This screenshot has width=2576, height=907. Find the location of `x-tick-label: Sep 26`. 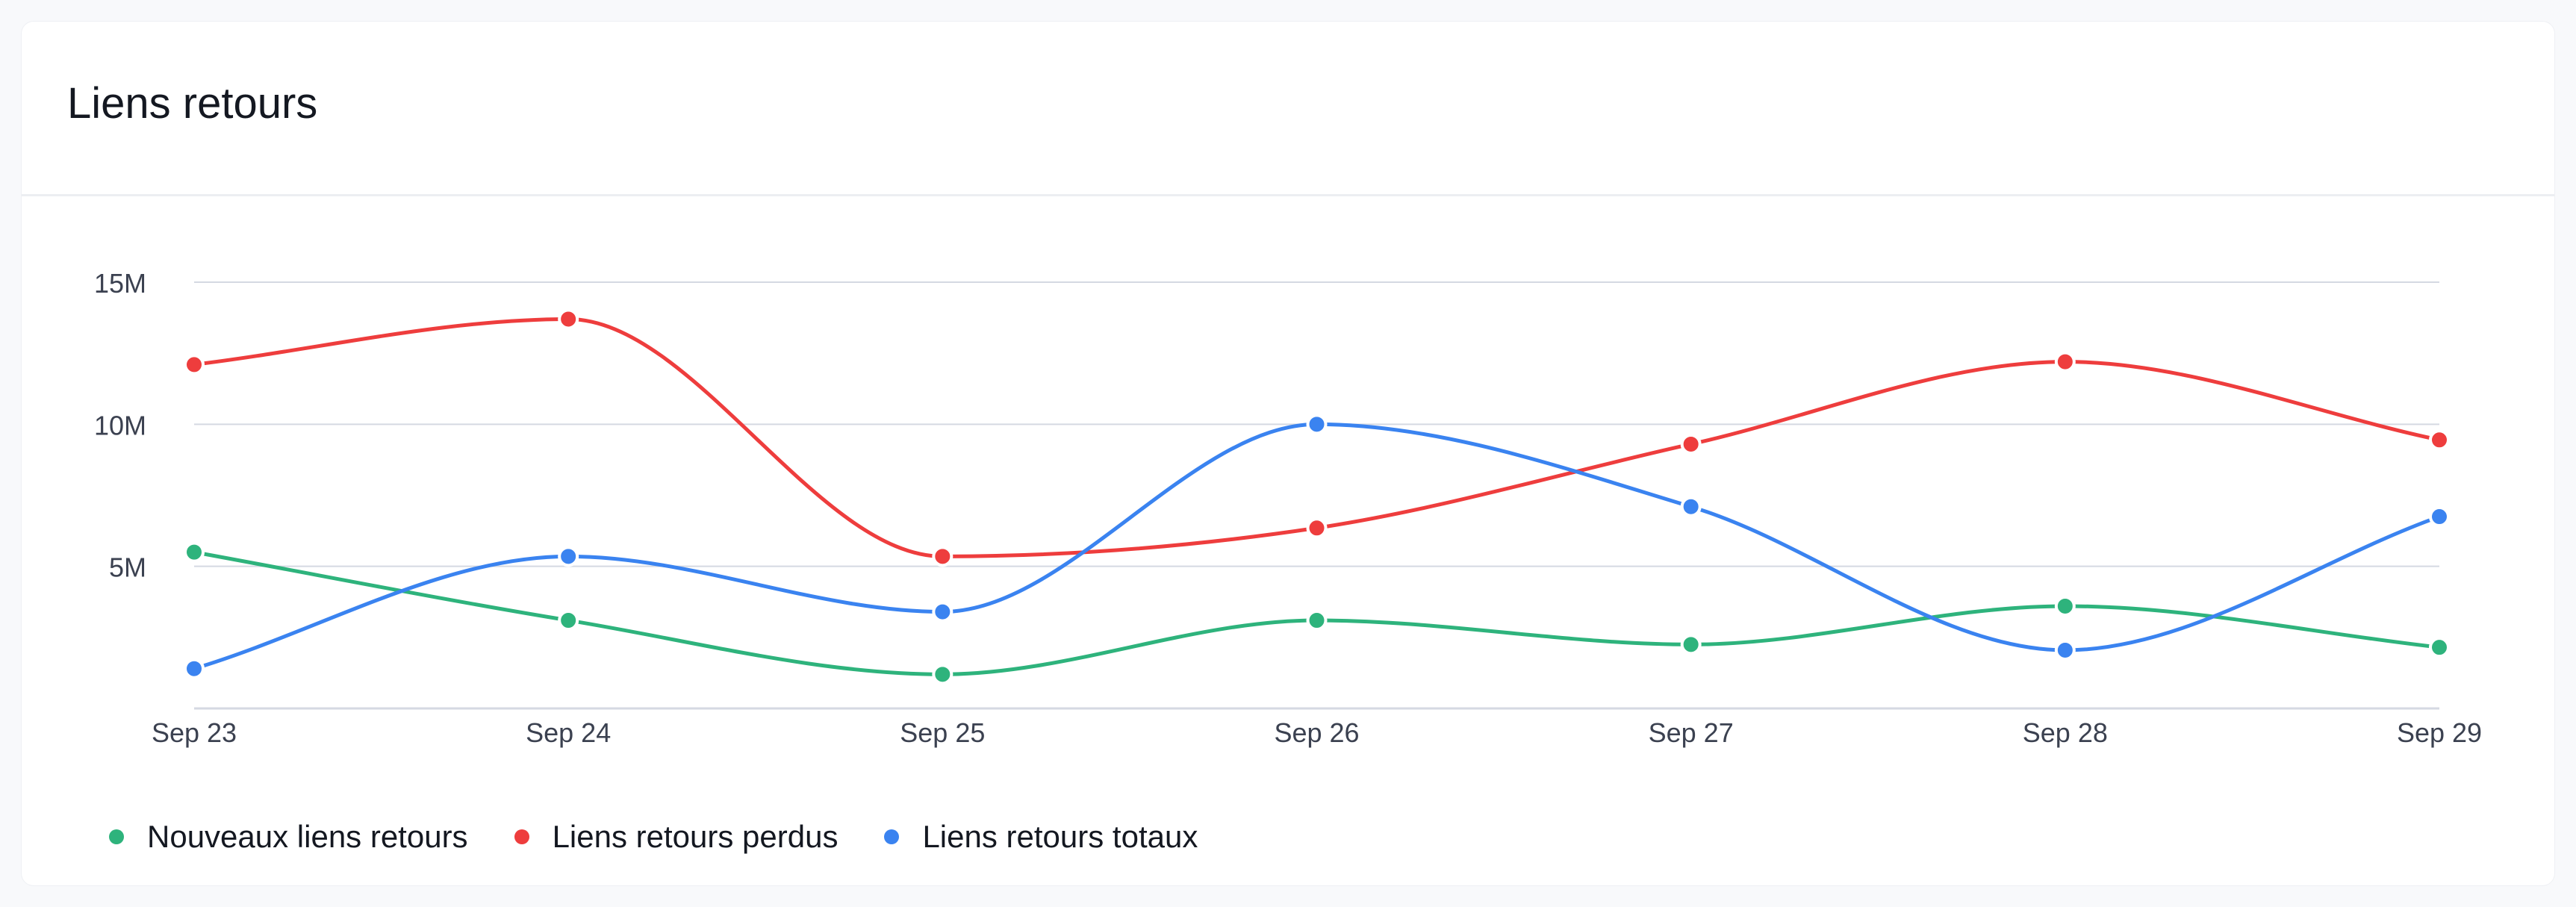

x-tick-label: Sep 26 is located at coordinates (1316, 732).